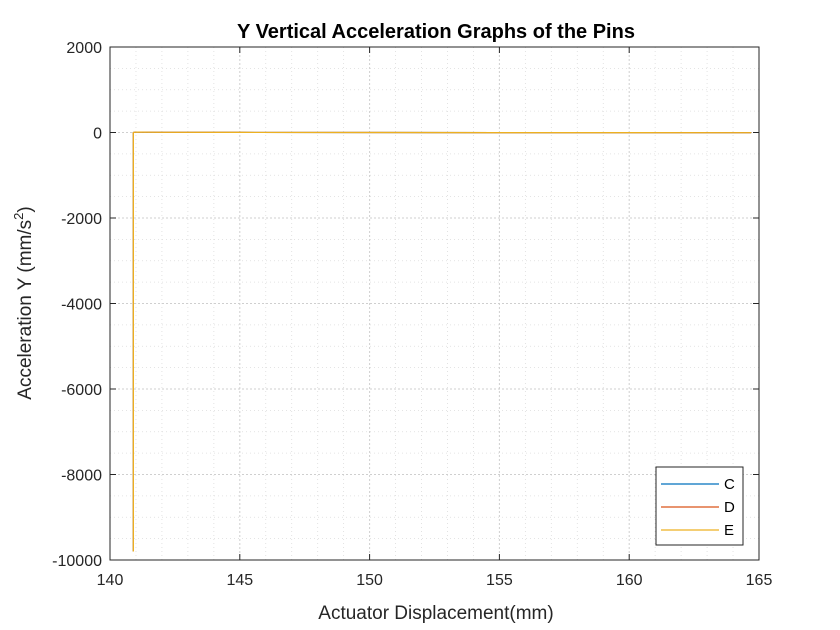 The height and width of the screenshot is (630, 840). What do you see at coordinates (239, 580) in the screenshot?
I see `x-tick-label: 145` at bounding box center [239, 580].